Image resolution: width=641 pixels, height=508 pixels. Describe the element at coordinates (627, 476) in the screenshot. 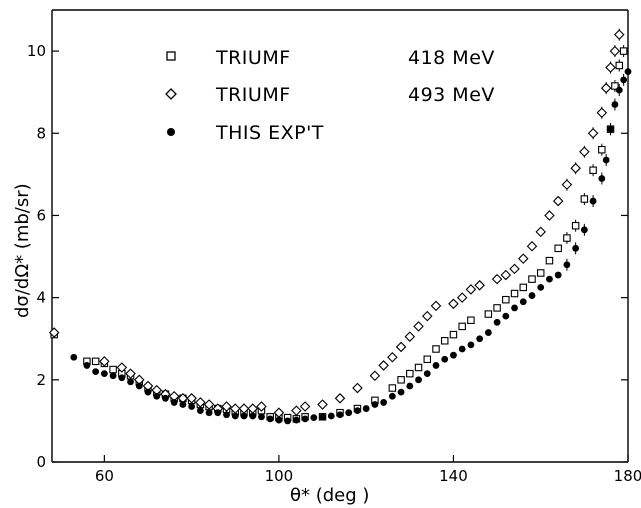

I see `x-tick-label-180: 180` at that location.